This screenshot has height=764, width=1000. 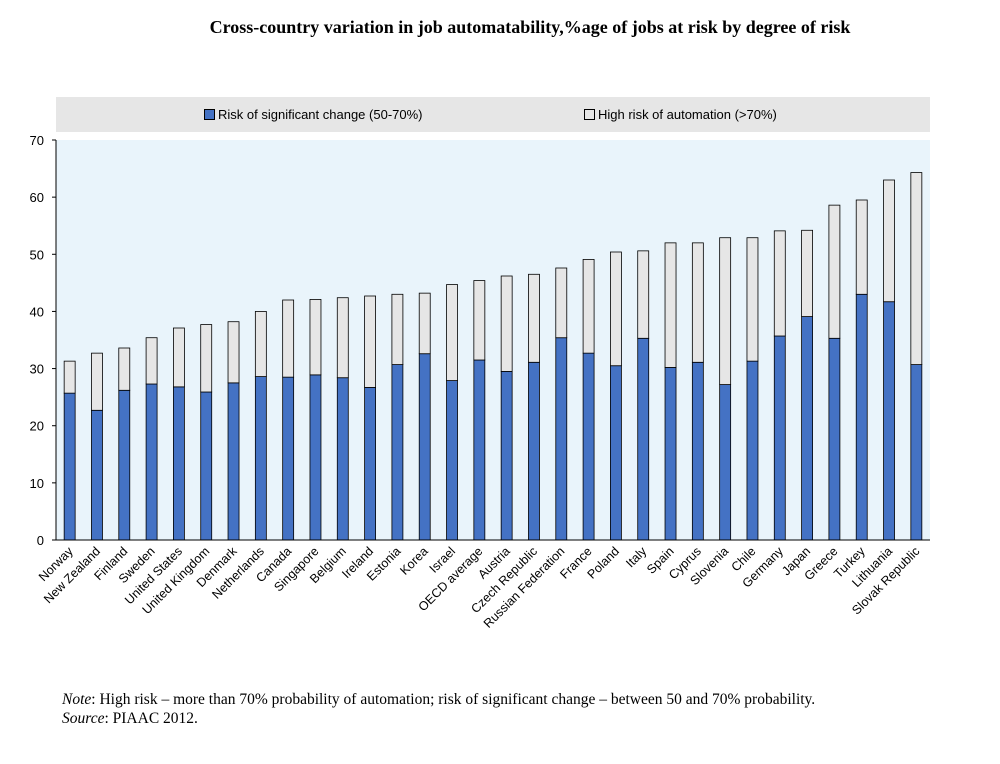 What do you see at coordinates (37, 483) in the screenshot?
I see `y-tick-label: 10` at bounding box center [37, 483].